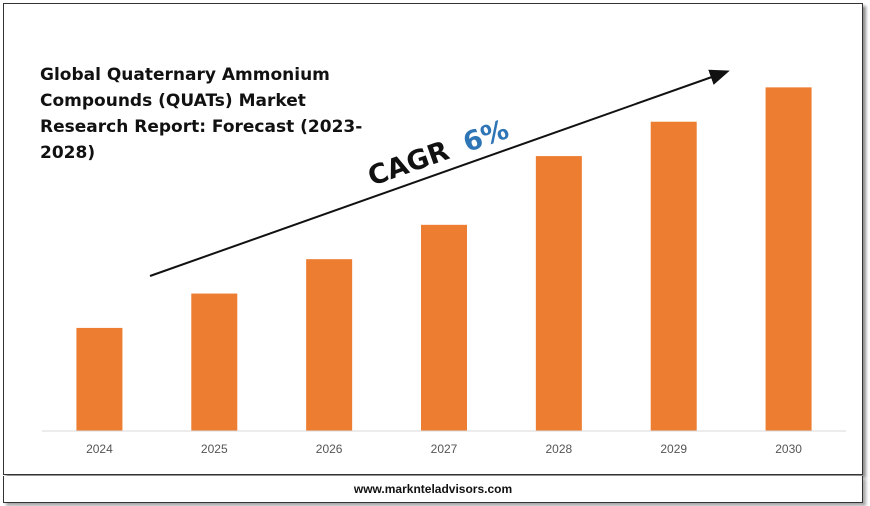  Describe the element at coordinates (99, 379) in the screenshot. I see `bar-2024` at that location.